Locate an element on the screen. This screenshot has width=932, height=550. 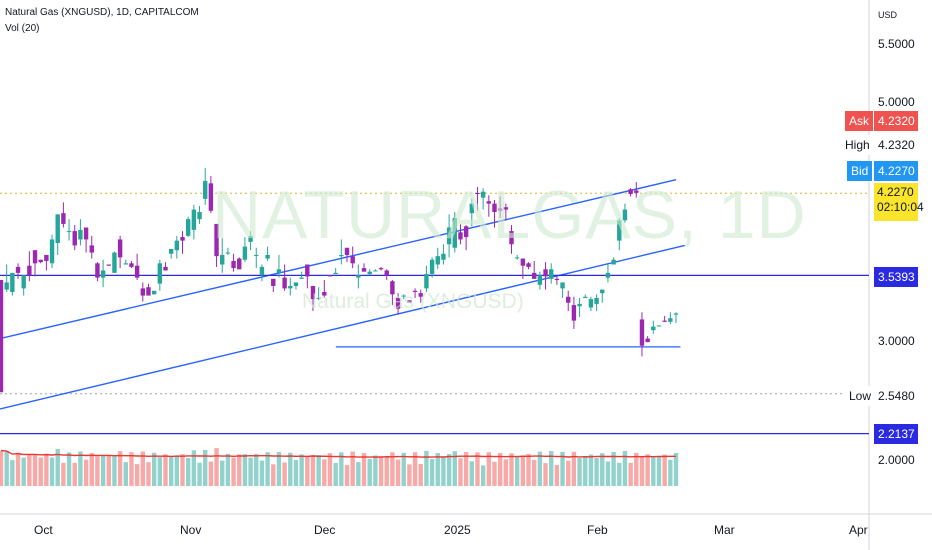
volume-ma-line is located at coordinates (338, 453).